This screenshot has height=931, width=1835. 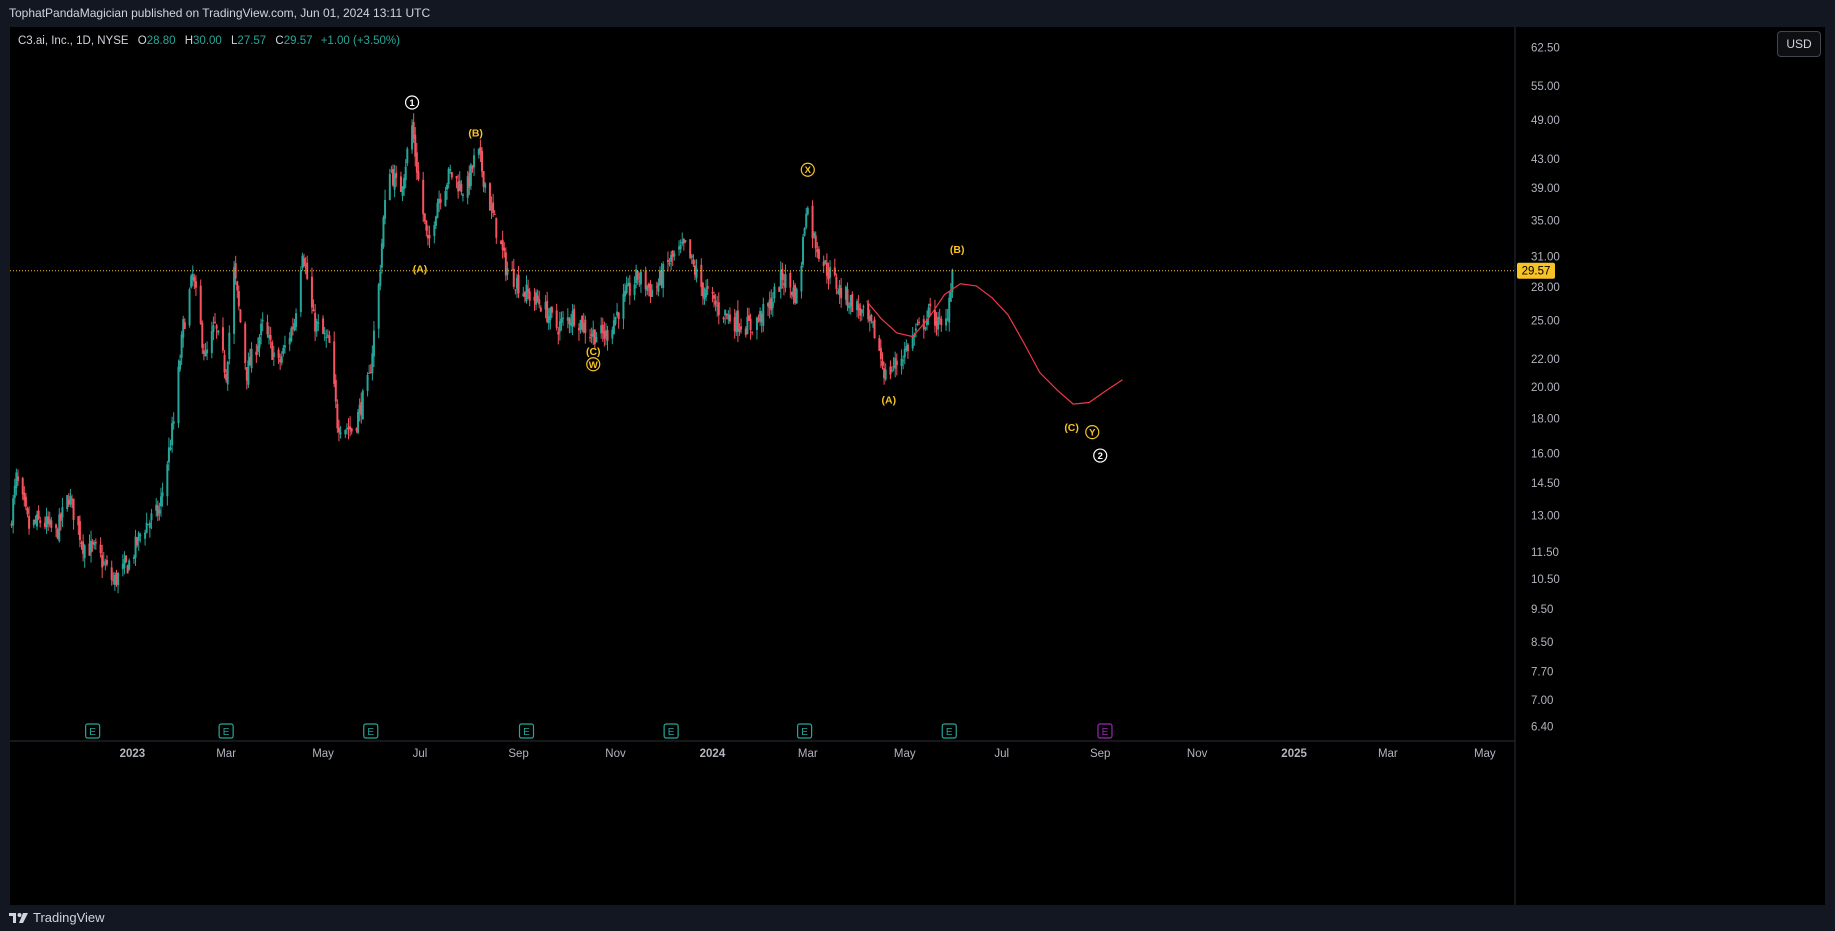 I want to click on y-tick-label: 6.40, so click(x=1542, y=728).